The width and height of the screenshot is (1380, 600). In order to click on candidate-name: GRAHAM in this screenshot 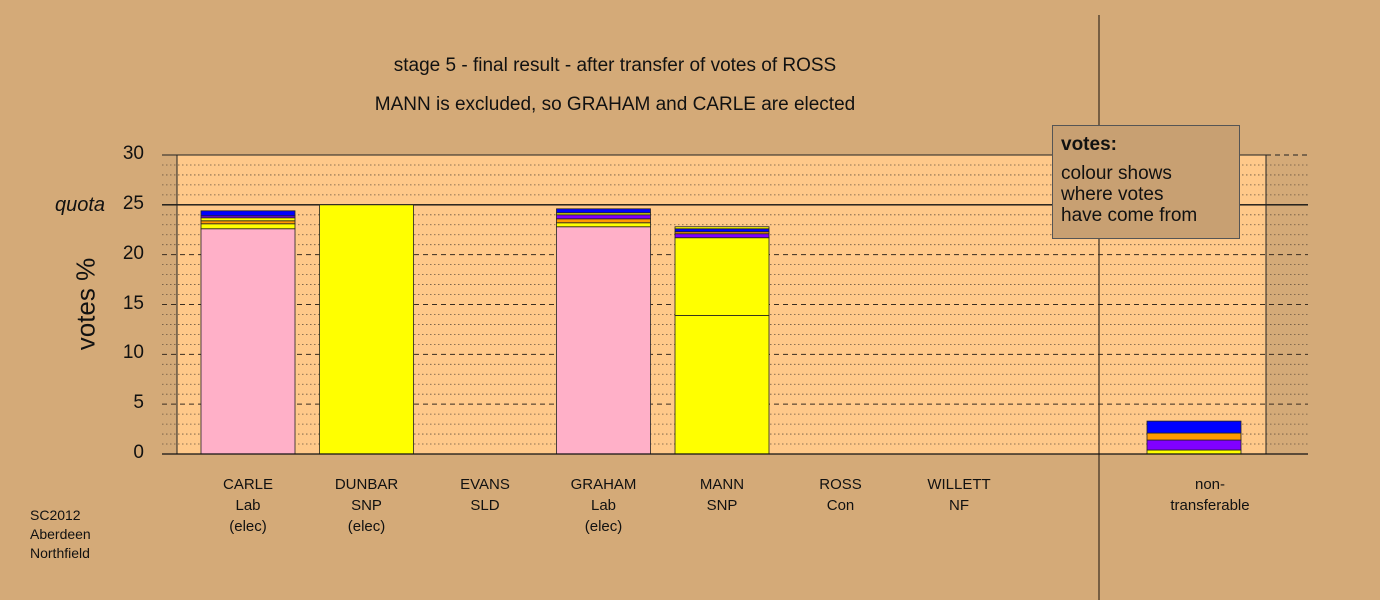, I will do `click(603, 484)`.